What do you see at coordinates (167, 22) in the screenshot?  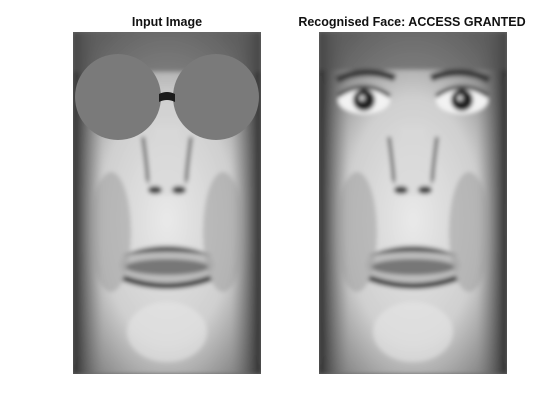 I see `input-image-title: Input Image` at bounding box center [167, 22].